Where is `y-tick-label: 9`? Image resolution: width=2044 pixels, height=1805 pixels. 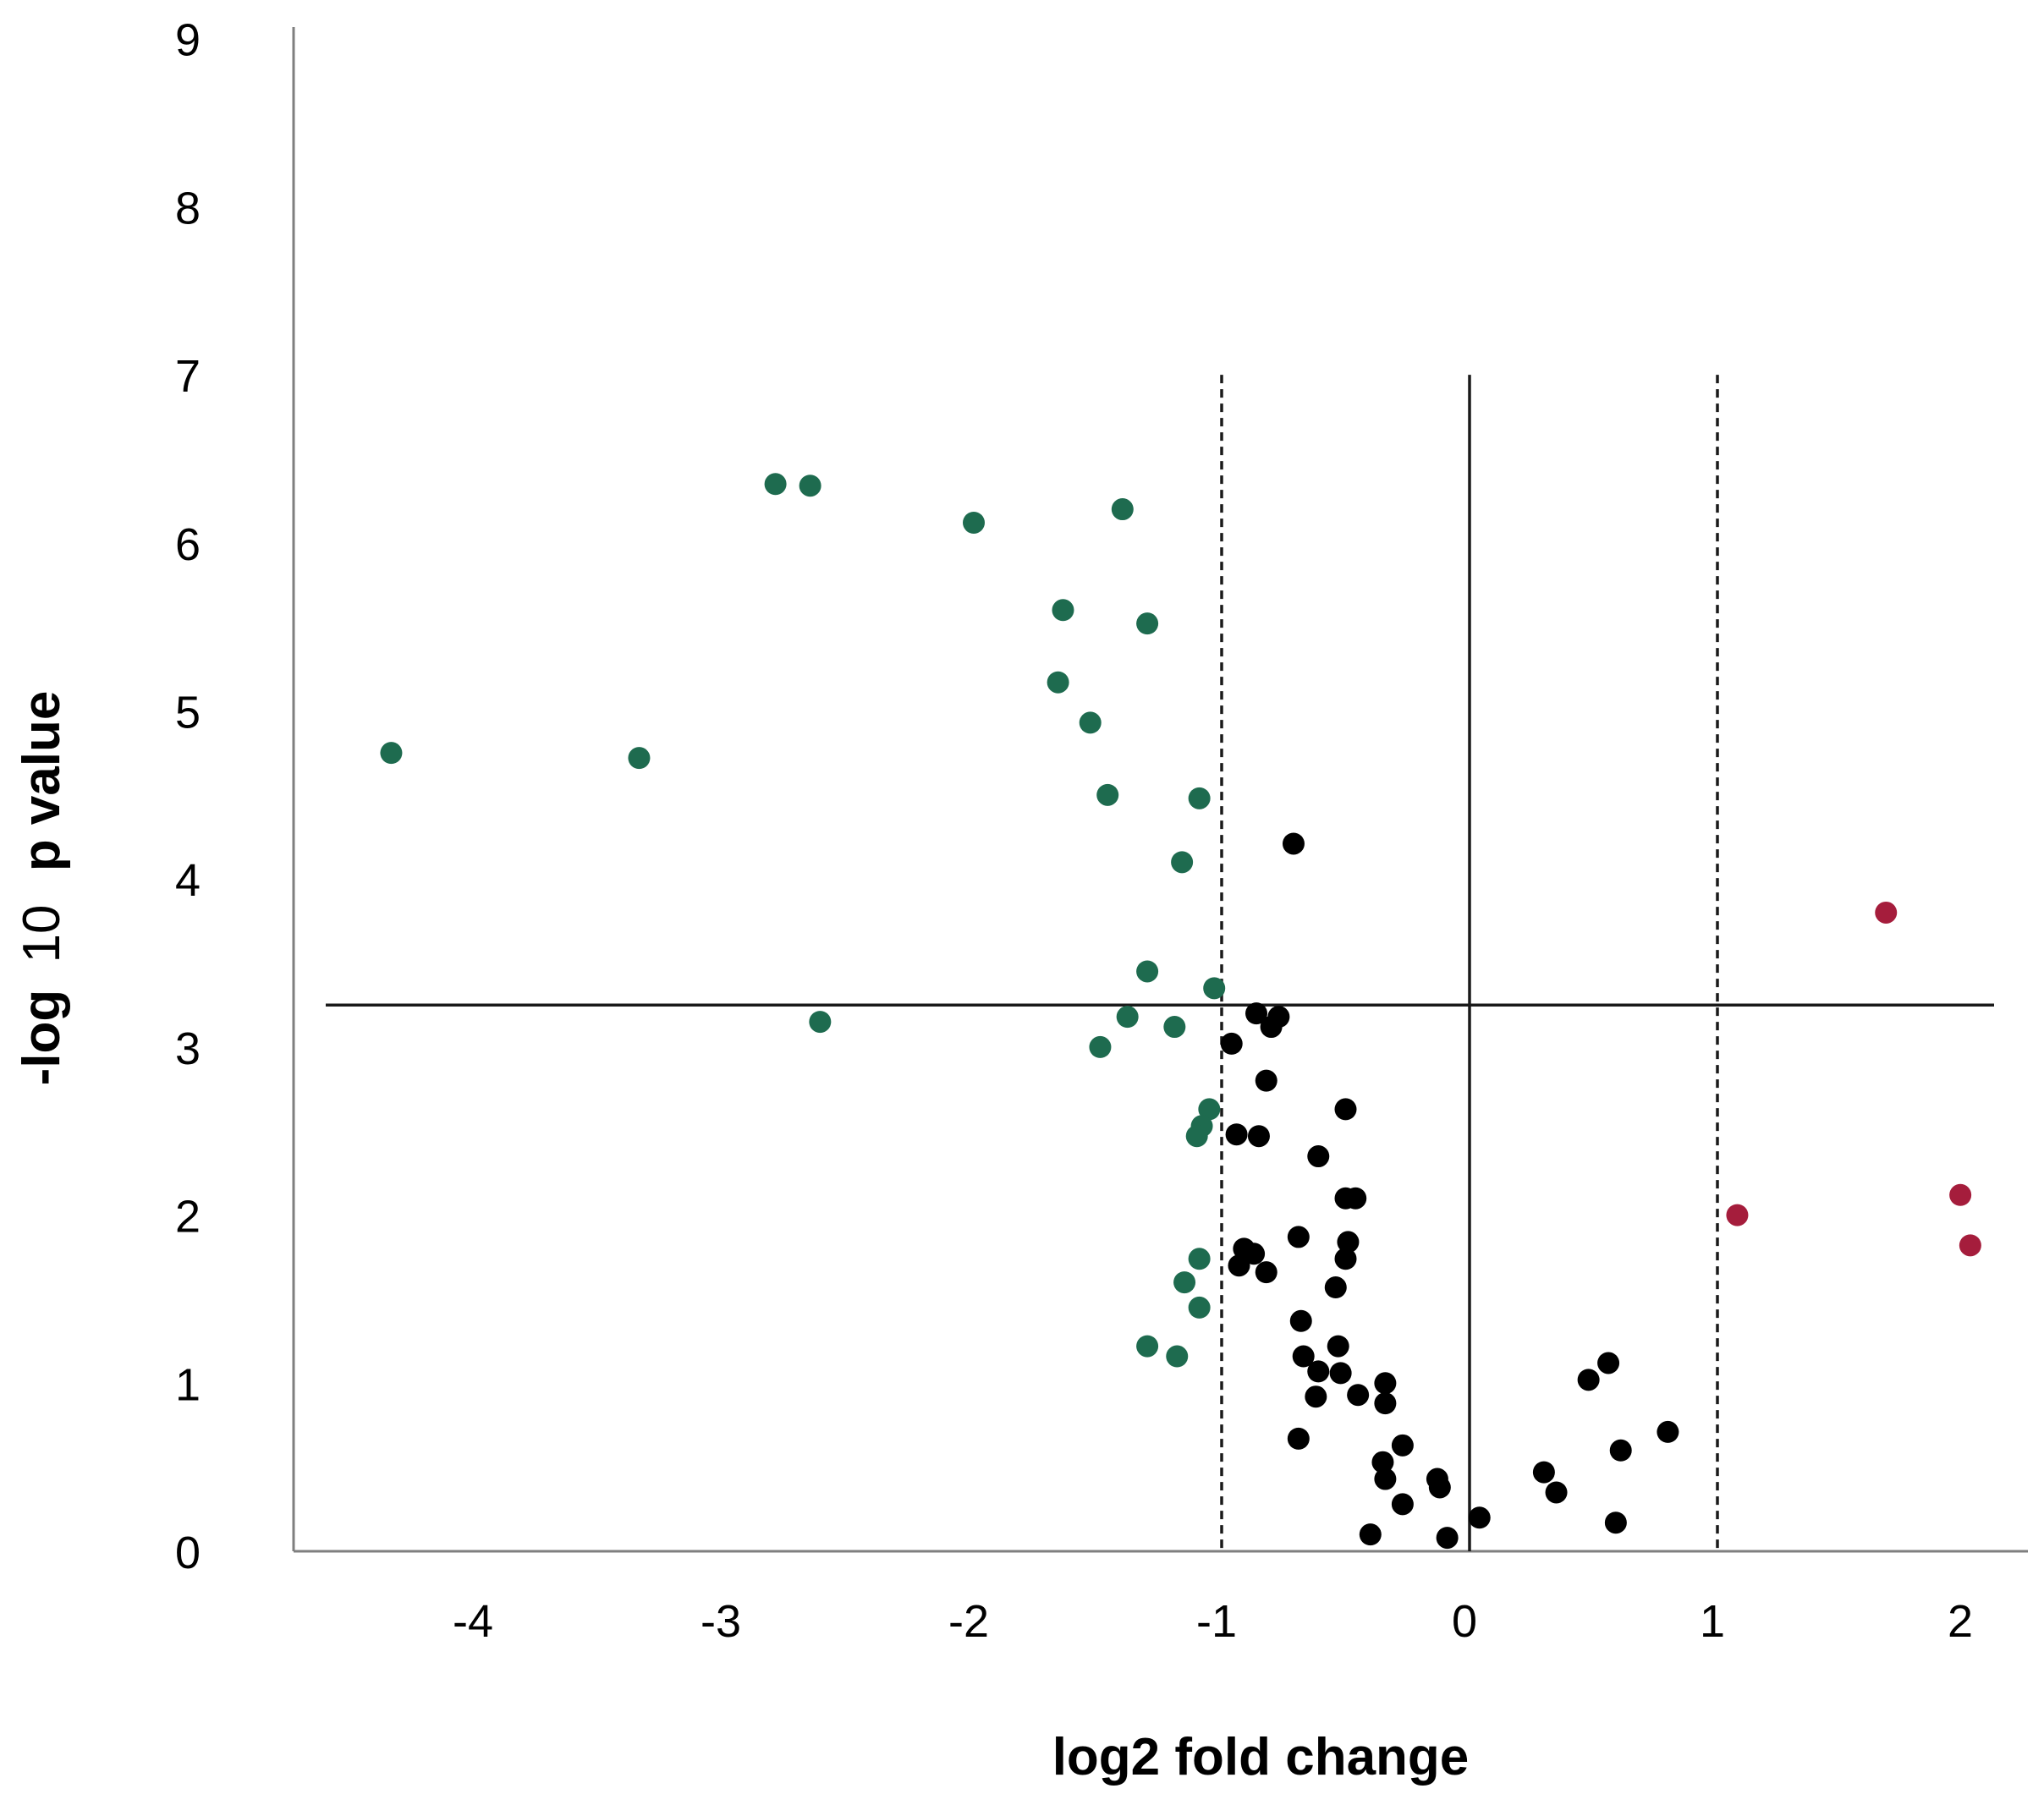 y-tick-label: 9 is located at coordinates (188, 40).